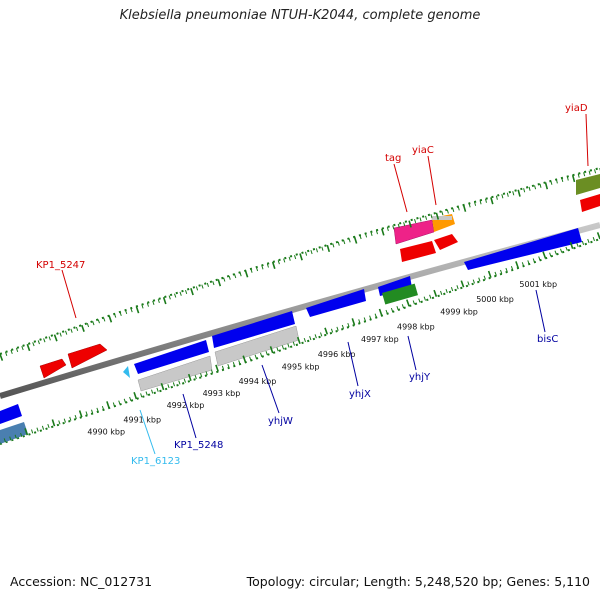  What do you see at coordinates (253, 329) in the screenshot?
I see `gene-yhjW` at bounding box center [253, 329].